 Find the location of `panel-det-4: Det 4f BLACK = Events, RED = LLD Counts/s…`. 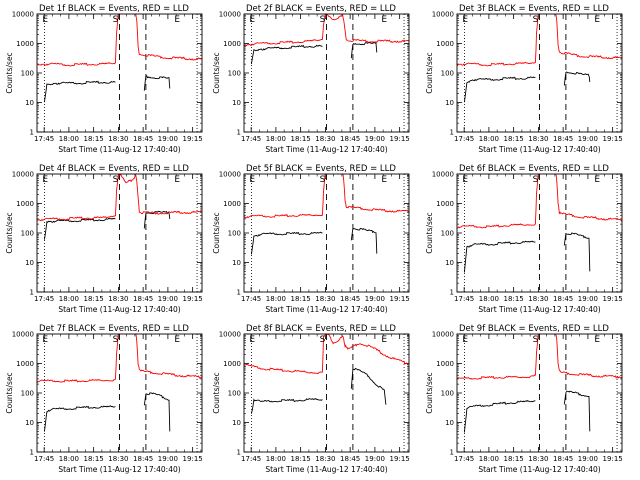

panel-det-4: Det 4f BLACK = Events, RED = LLD Counts/s… is located at coordinates (104, 239).